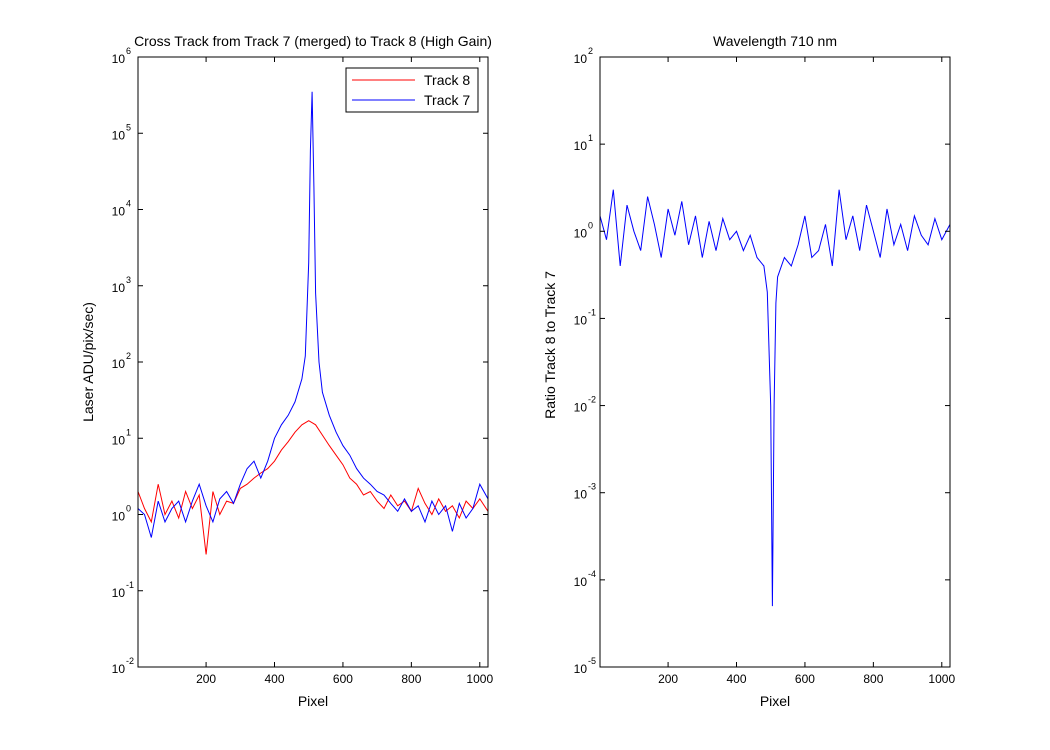  Describe the element at coordinates (590, 51) in the screenshot. I see `right-y-tick-exponent: 2` at that location.